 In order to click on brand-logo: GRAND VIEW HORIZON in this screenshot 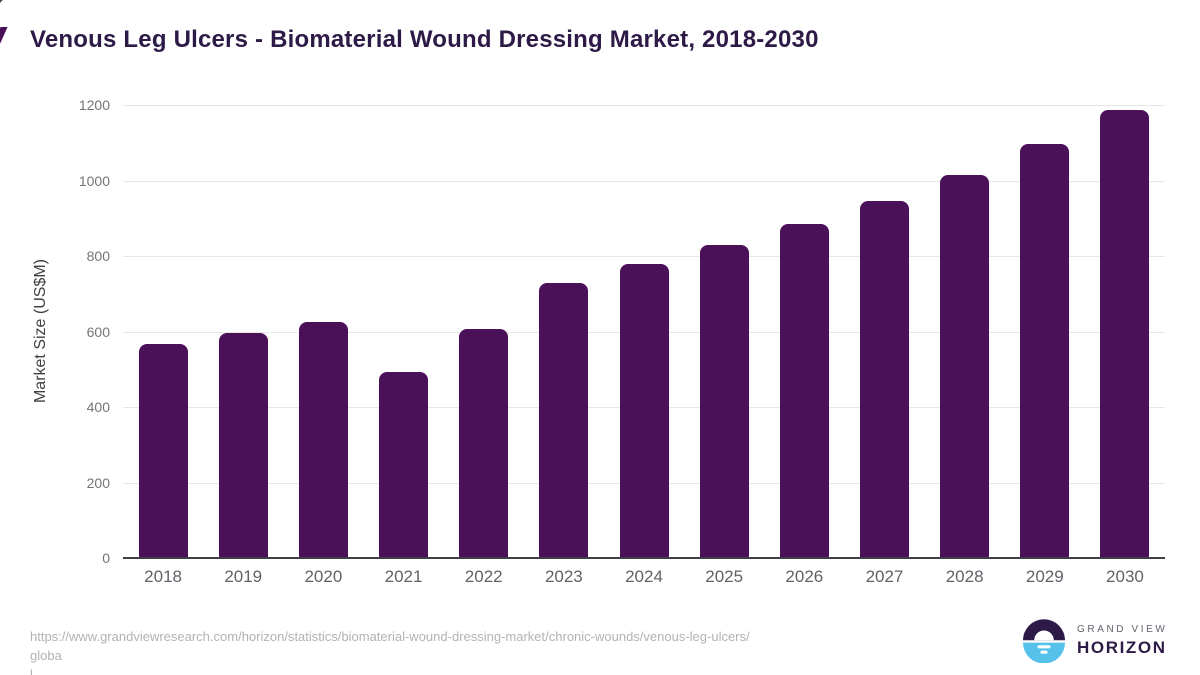, I will do `click(1094, 641)`.